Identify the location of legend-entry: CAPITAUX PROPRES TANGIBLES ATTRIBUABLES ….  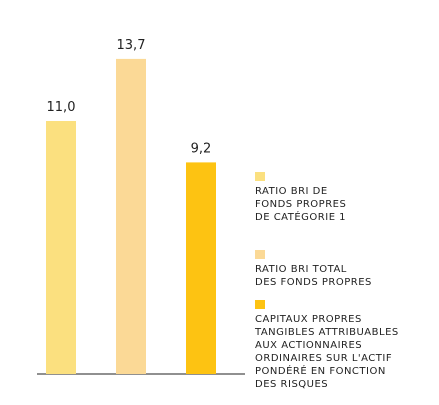
(327, 345).